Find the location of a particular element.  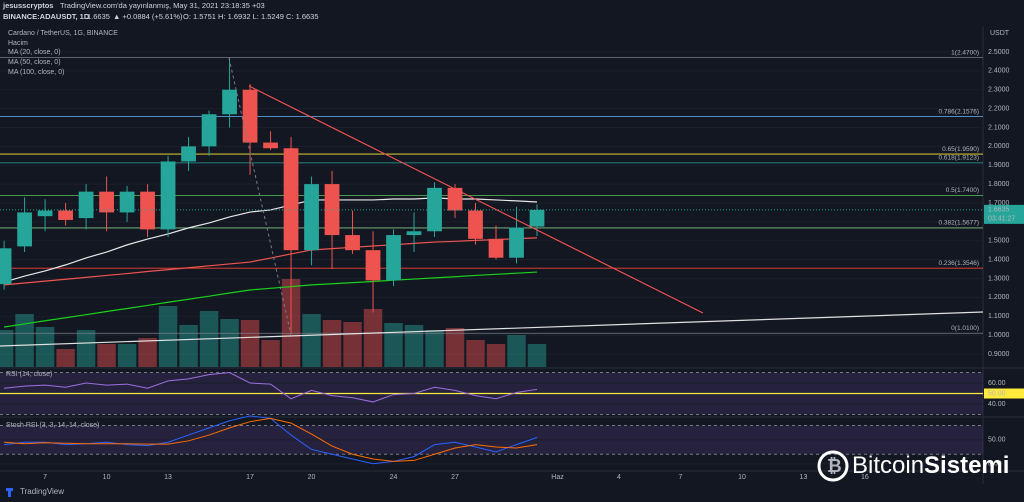

last-price-label: 1.6635 is located at coordinates (999, 210).